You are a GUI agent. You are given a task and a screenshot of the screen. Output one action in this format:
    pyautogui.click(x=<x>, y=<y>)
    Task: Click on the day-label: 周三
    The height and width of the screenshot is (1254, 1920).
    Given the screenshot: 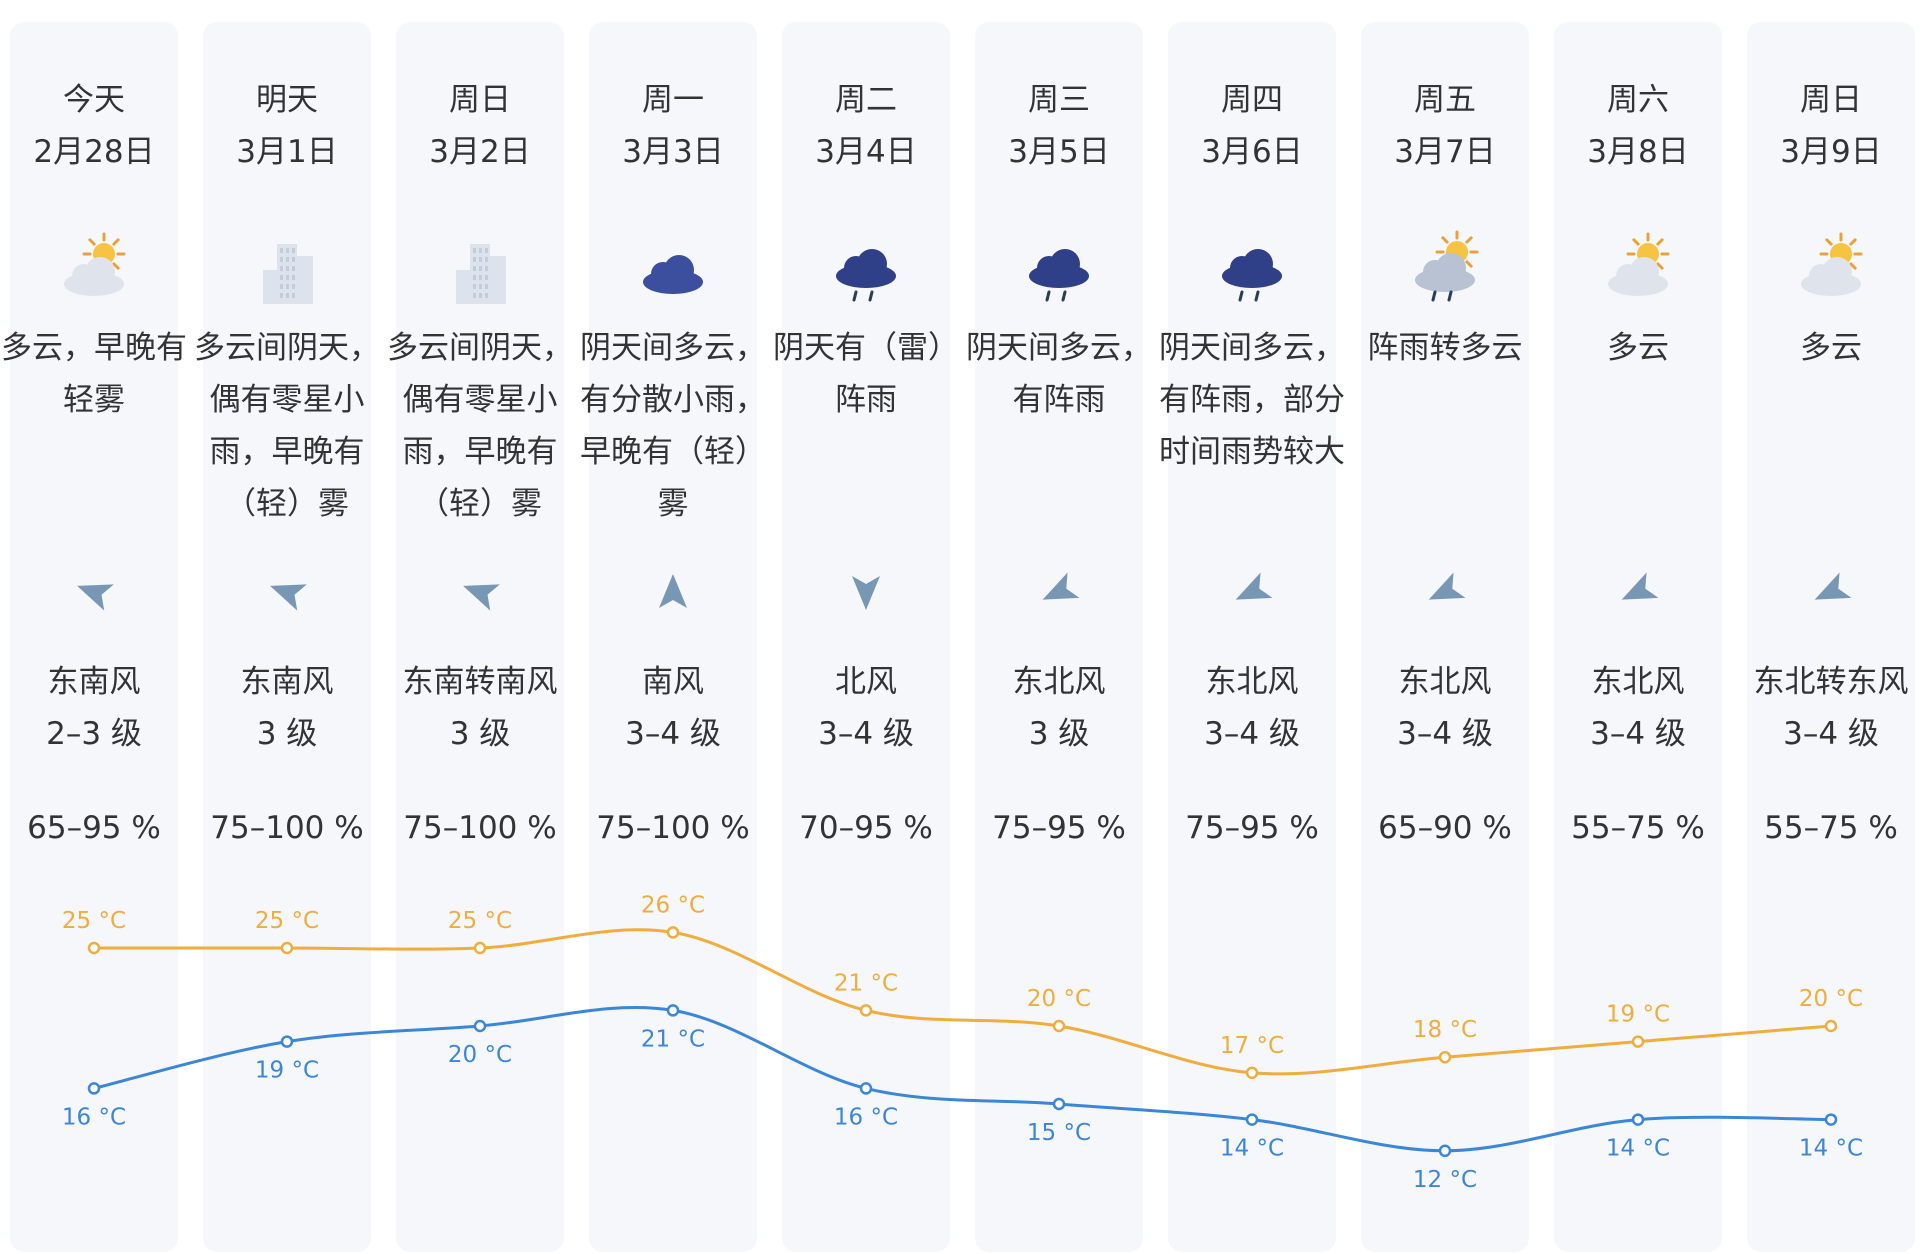 What is the action you would take?
    pyautogui.click(x=1059, y=100)
    